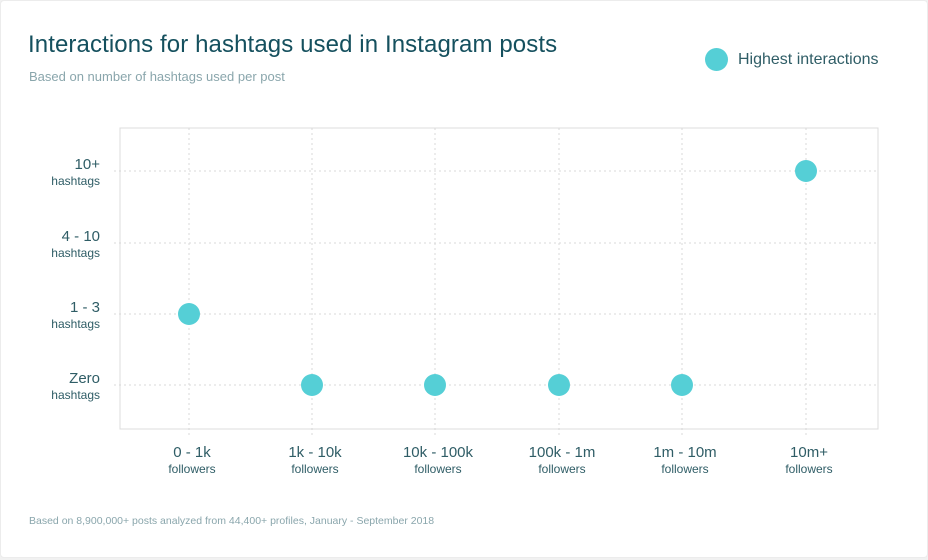 This screenshot has width=928, height=560. I want to click on x-tick-label: 1k - 10k, so click(315, 452).